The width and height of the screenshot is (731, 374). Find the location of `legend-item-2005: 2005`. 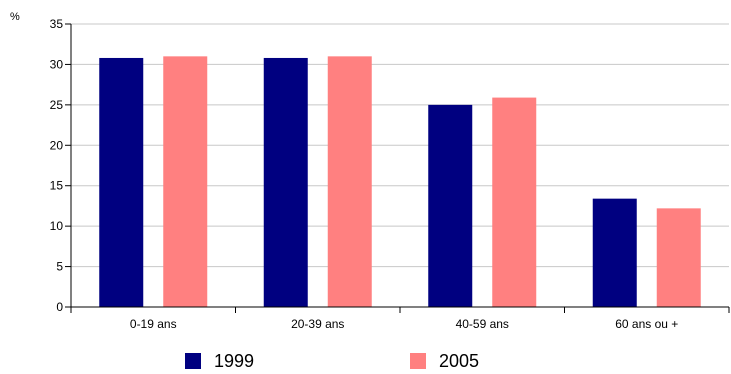

legend-item-2005: 2005 is located at coordinates (444, 361).